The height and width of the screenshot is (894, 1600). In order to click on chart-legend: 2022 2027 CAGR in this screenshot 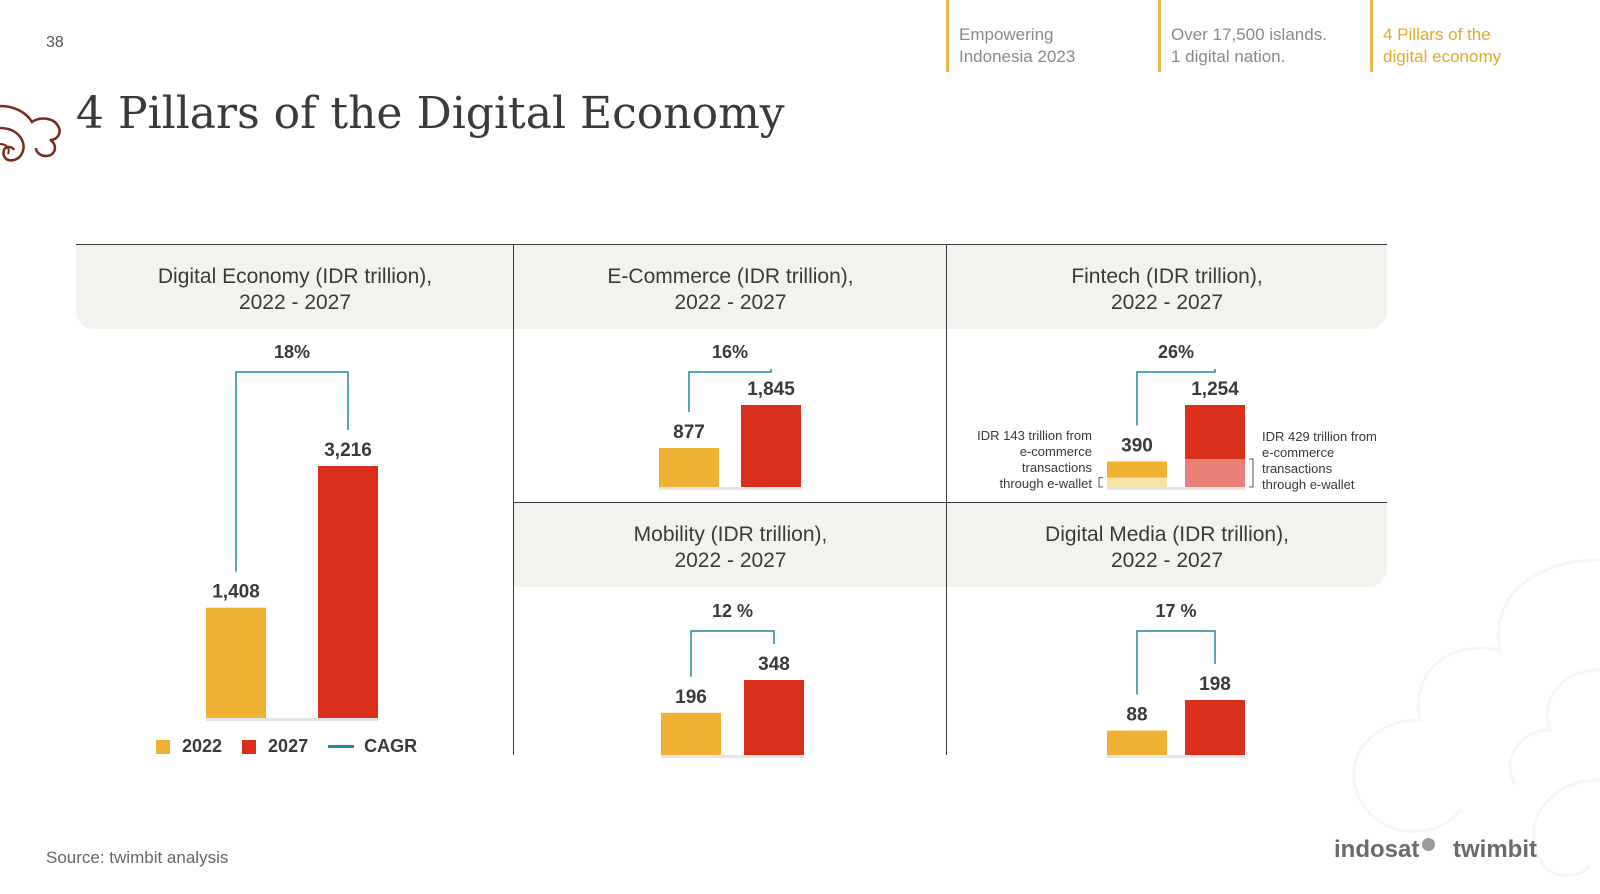, I will do `click(296, 746)`.